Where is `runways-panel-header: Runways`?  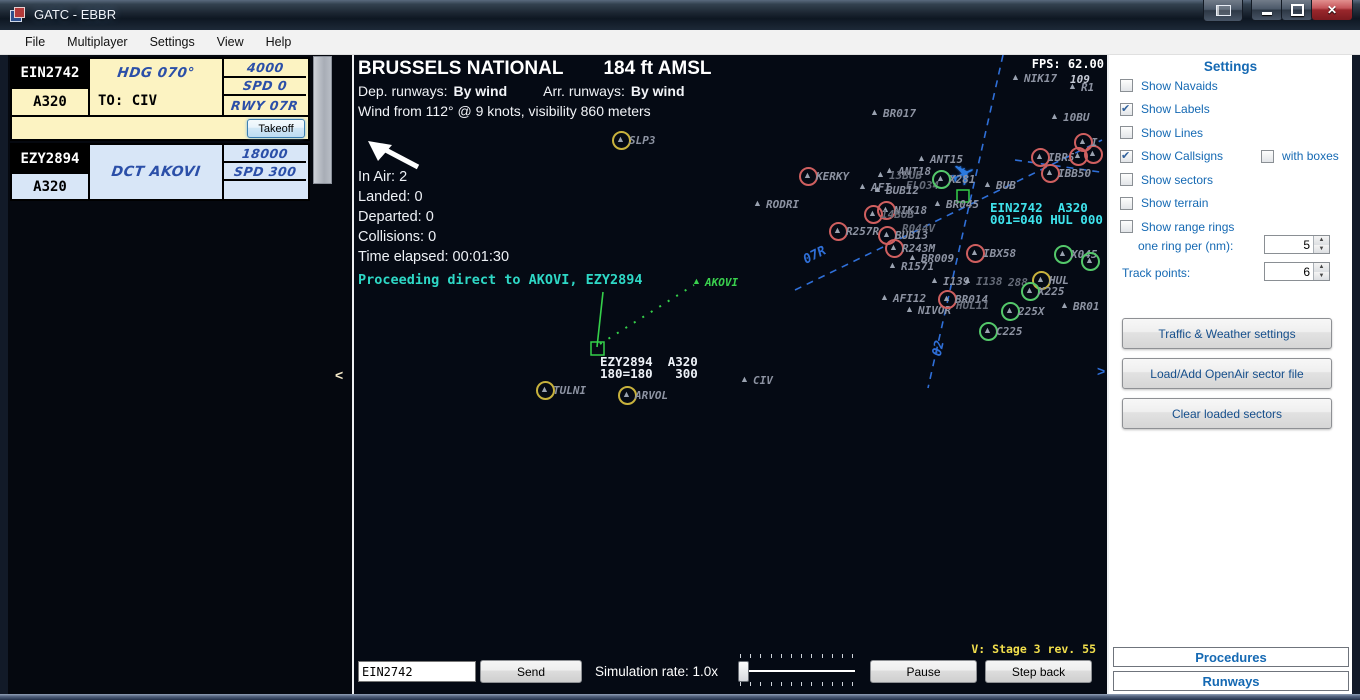
runways-panel-header: Runways is located at coordinates (1231, 681).